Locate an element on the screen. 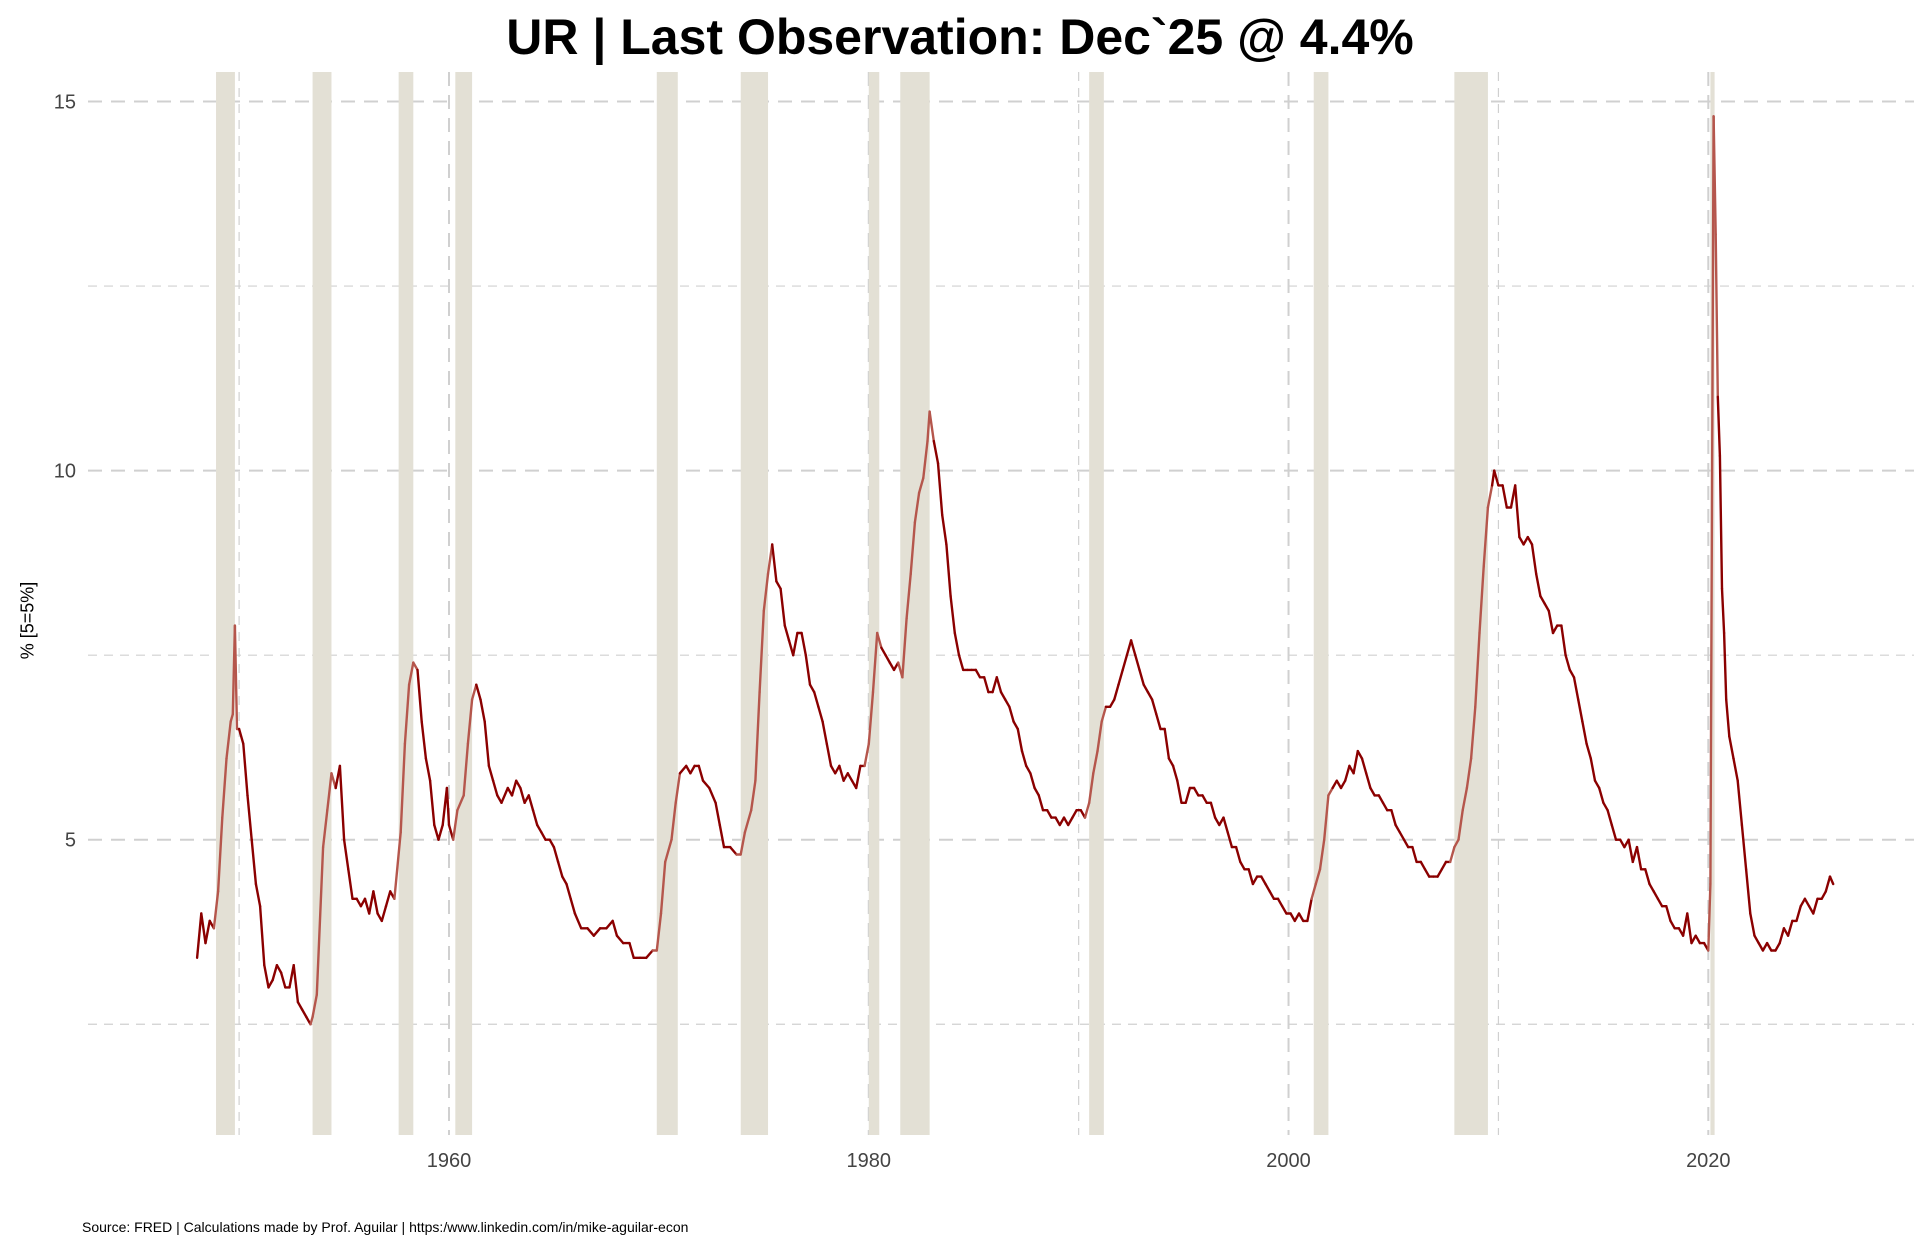  x-tick-label: 2000 is located at coordinates (1288, 1161).